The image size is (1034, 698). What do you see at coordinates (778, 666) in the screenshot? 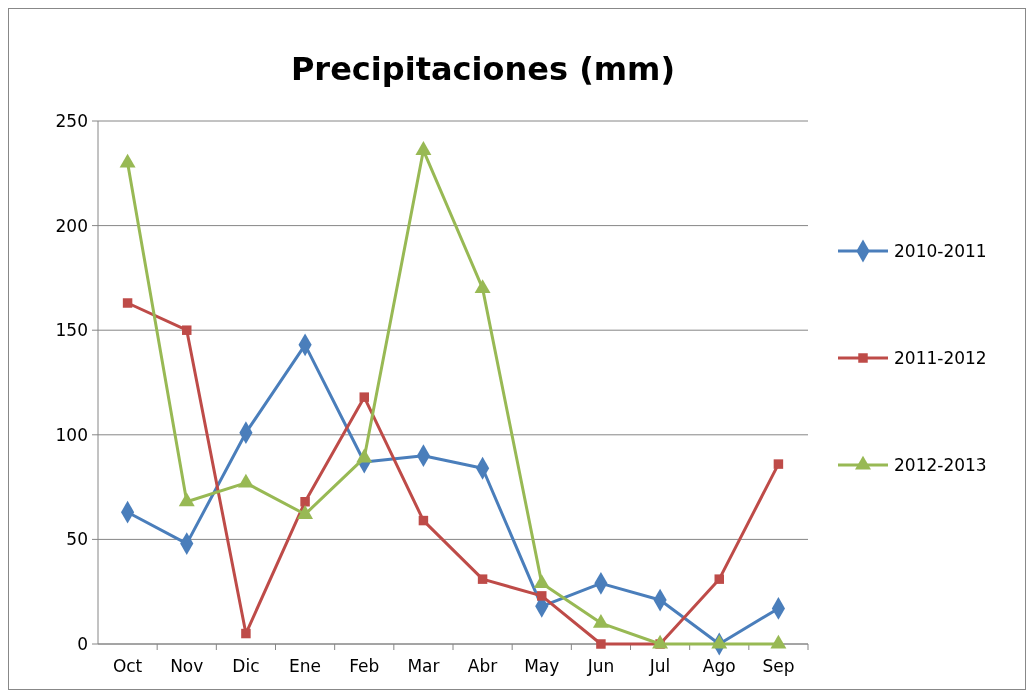
I see `x-tick-label: Sep` at bounding box center [778, 666].